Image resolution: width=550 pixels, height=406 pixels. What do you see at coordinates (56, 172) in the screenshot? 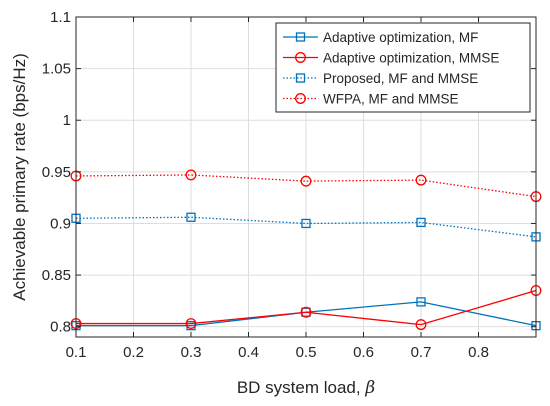
I see `y-tick-label: 0.95` at bounding box center [56, 172].